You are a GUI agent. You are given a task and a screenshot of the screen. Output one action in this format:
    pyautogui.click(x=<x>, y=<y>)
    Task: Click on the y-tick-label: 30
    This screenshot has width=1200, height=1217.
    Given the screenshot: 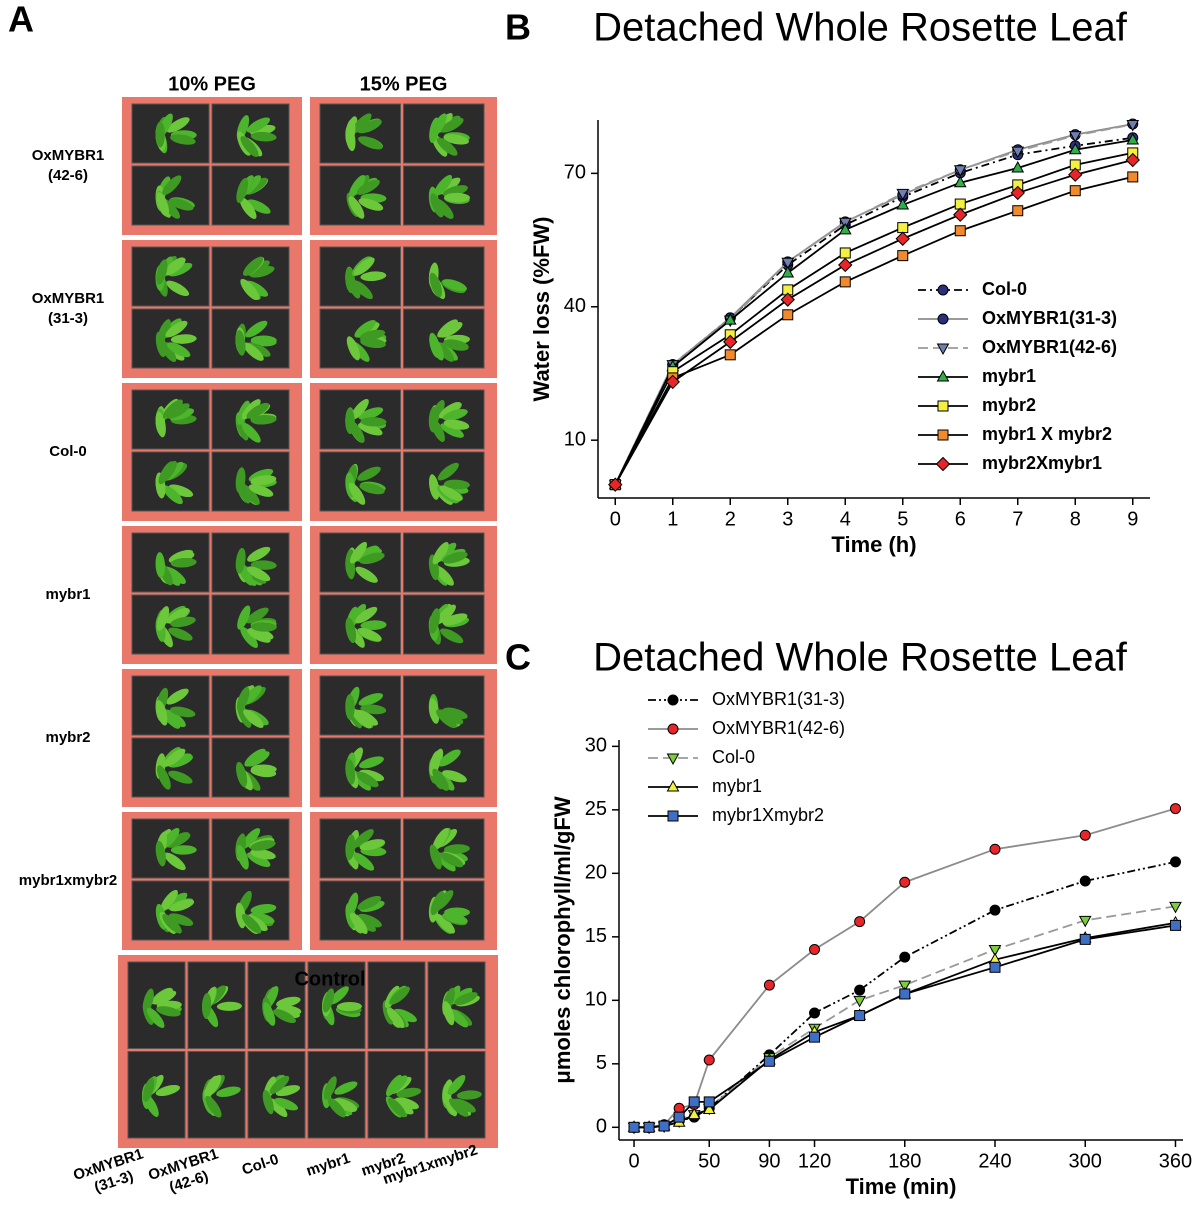 What is the action you would take?
    pyautogui.click(x=596, y=746)
    